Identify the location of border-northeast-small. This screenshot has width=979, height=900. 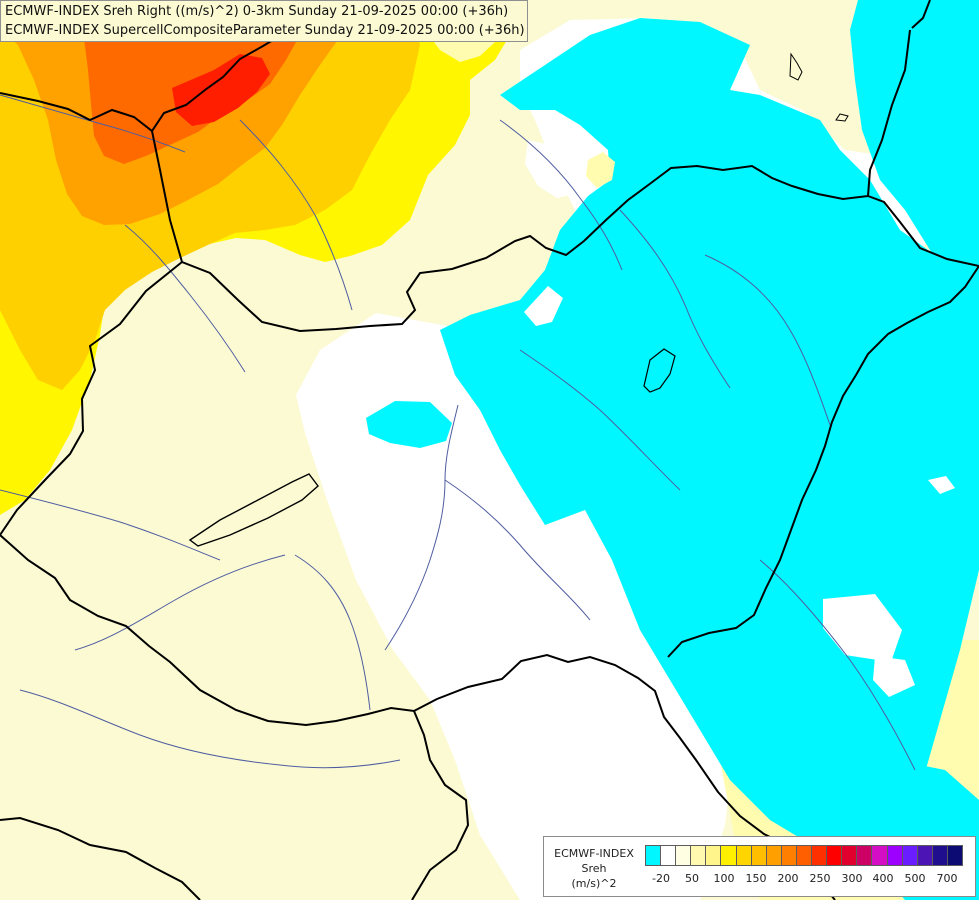
(796, 66).